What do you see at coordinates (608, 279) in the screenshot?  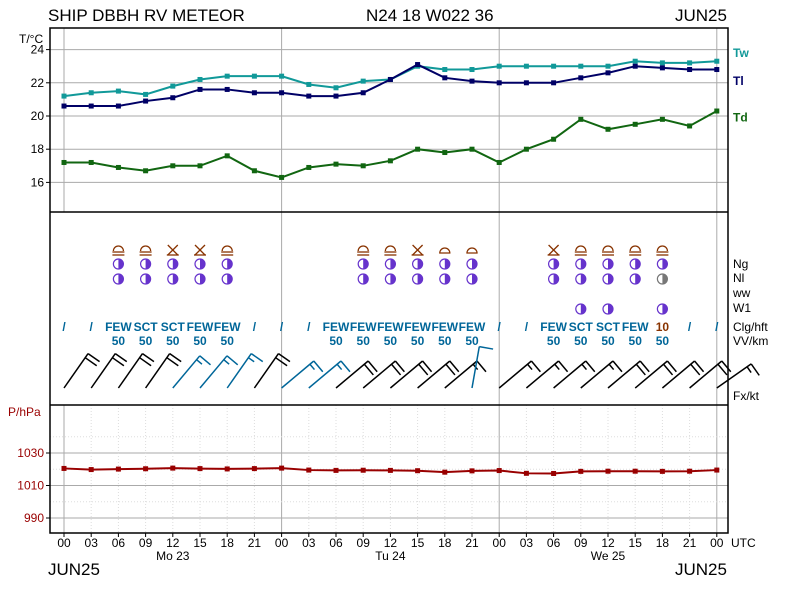 I see `cloud-cover-nl-icon` at bounding box center [608, 279].